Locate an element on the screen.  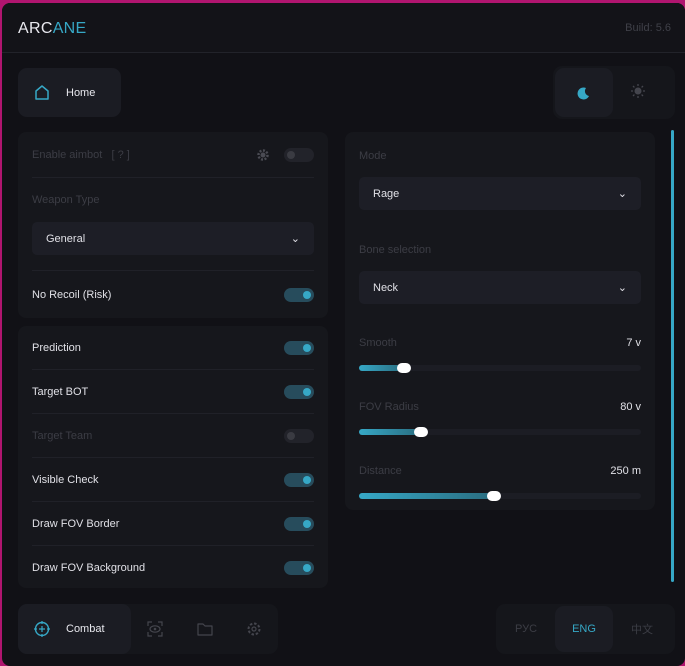
toggle-label: Prediction is located at coordinates (56, 347).